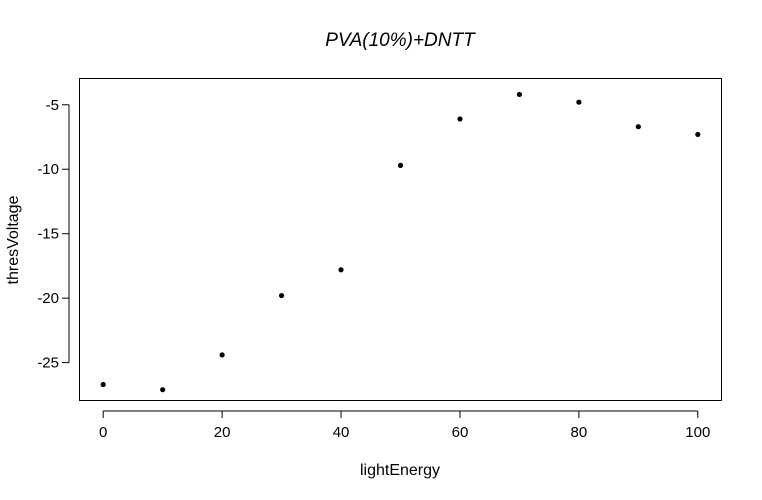 This screenshot has width=762, height=500. I want to click on y-tick-label: -5, so click(52, 105).